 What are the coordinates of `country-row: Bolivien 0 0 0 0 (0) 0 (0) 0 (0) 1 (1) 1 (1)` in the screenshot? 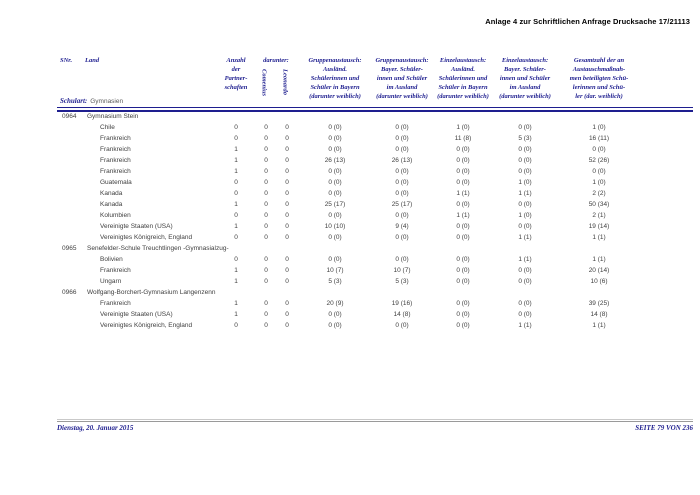 It's located at (377, 261).